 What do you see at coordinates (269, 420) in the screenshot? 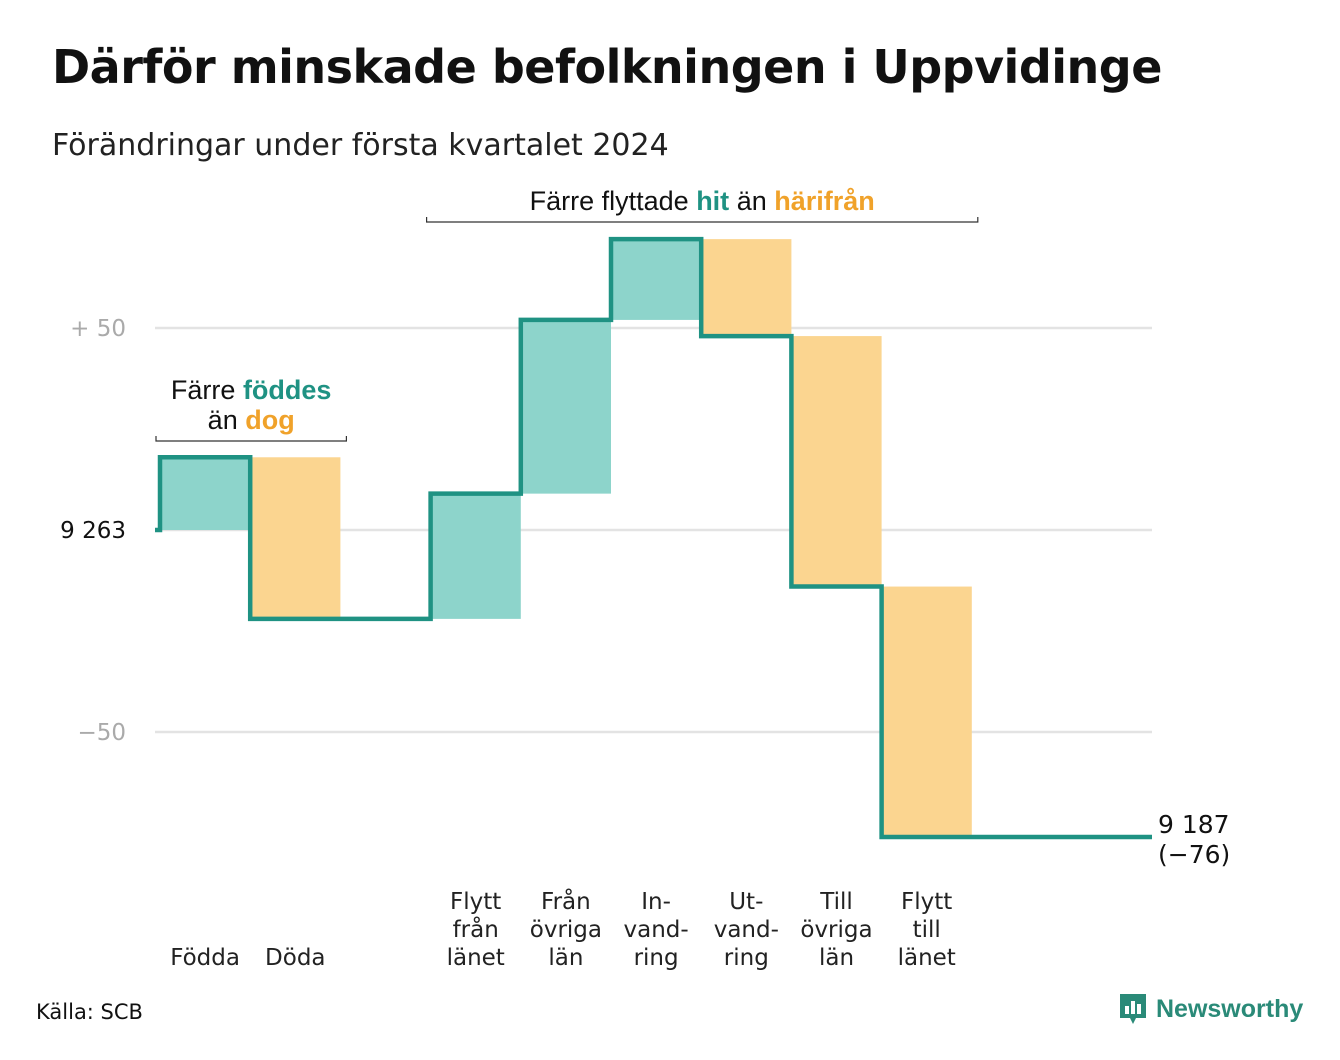
I see `annotation-segment: dog` at bounding box center [269, 420].